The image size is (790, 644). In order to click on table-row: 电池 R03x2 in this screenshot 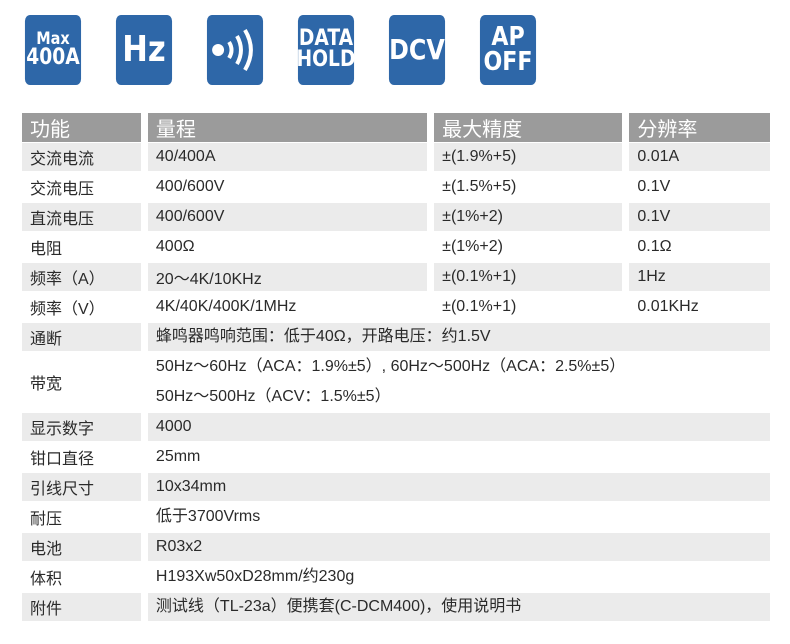, I will do `click(396, 547)`.